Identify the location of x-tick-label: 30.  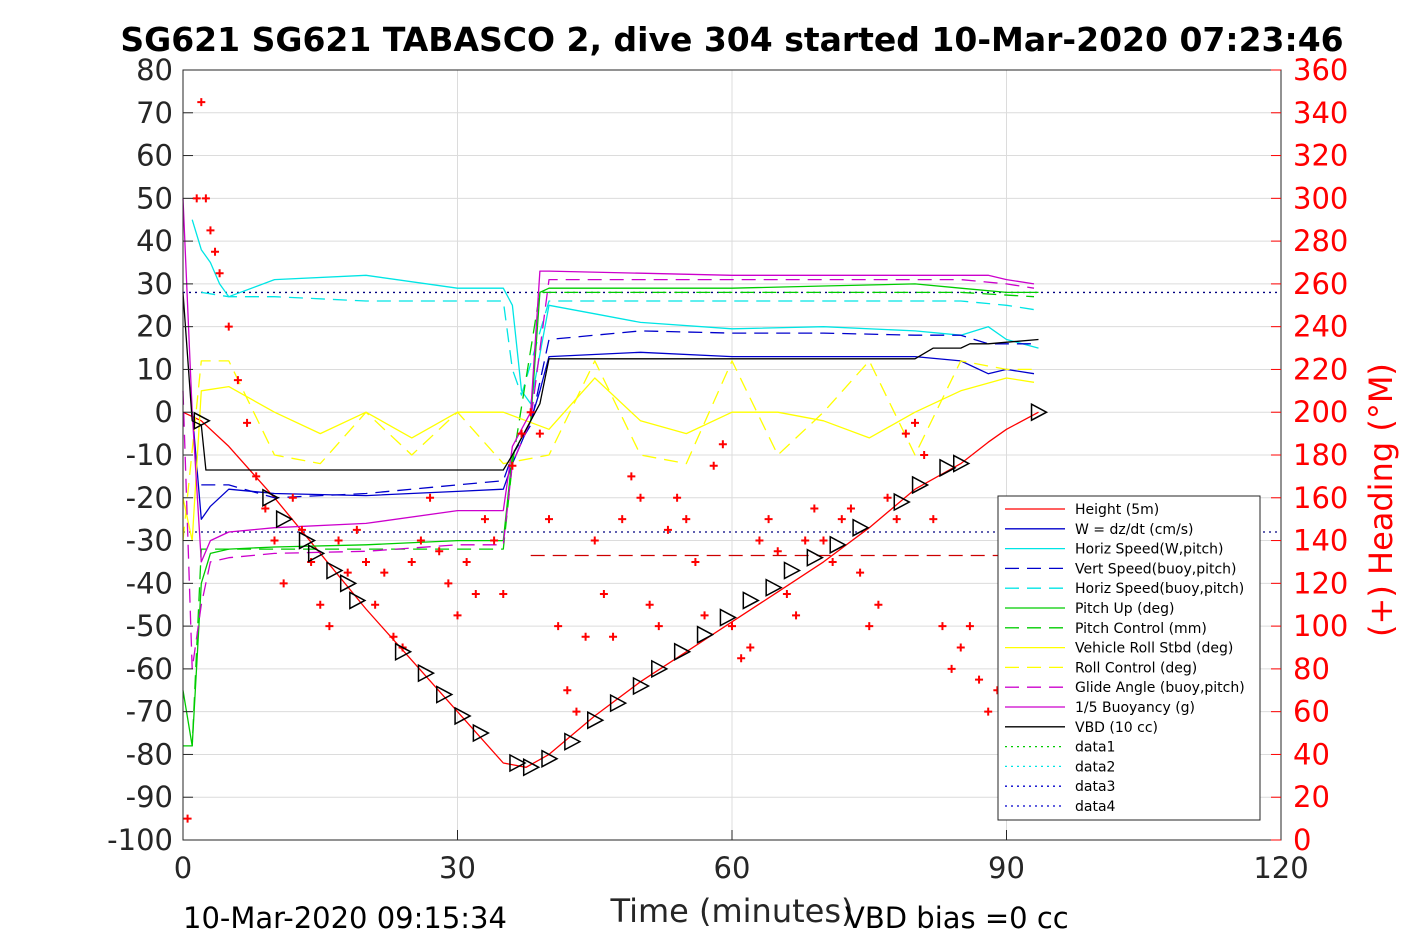
(457, 868).